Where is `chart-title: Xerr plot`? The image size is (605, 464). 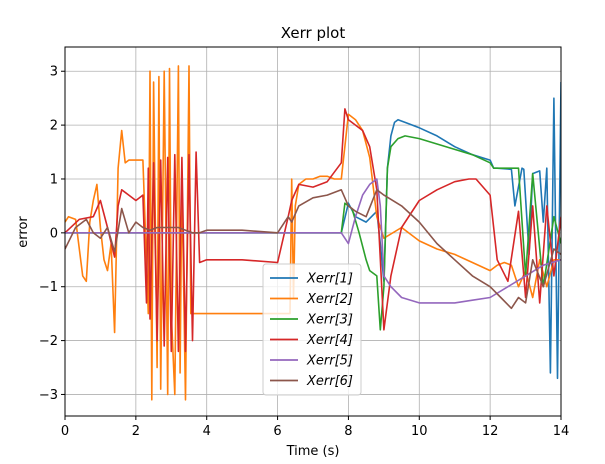
chart-title: Xerr plot is located at coordinates (313, 33).